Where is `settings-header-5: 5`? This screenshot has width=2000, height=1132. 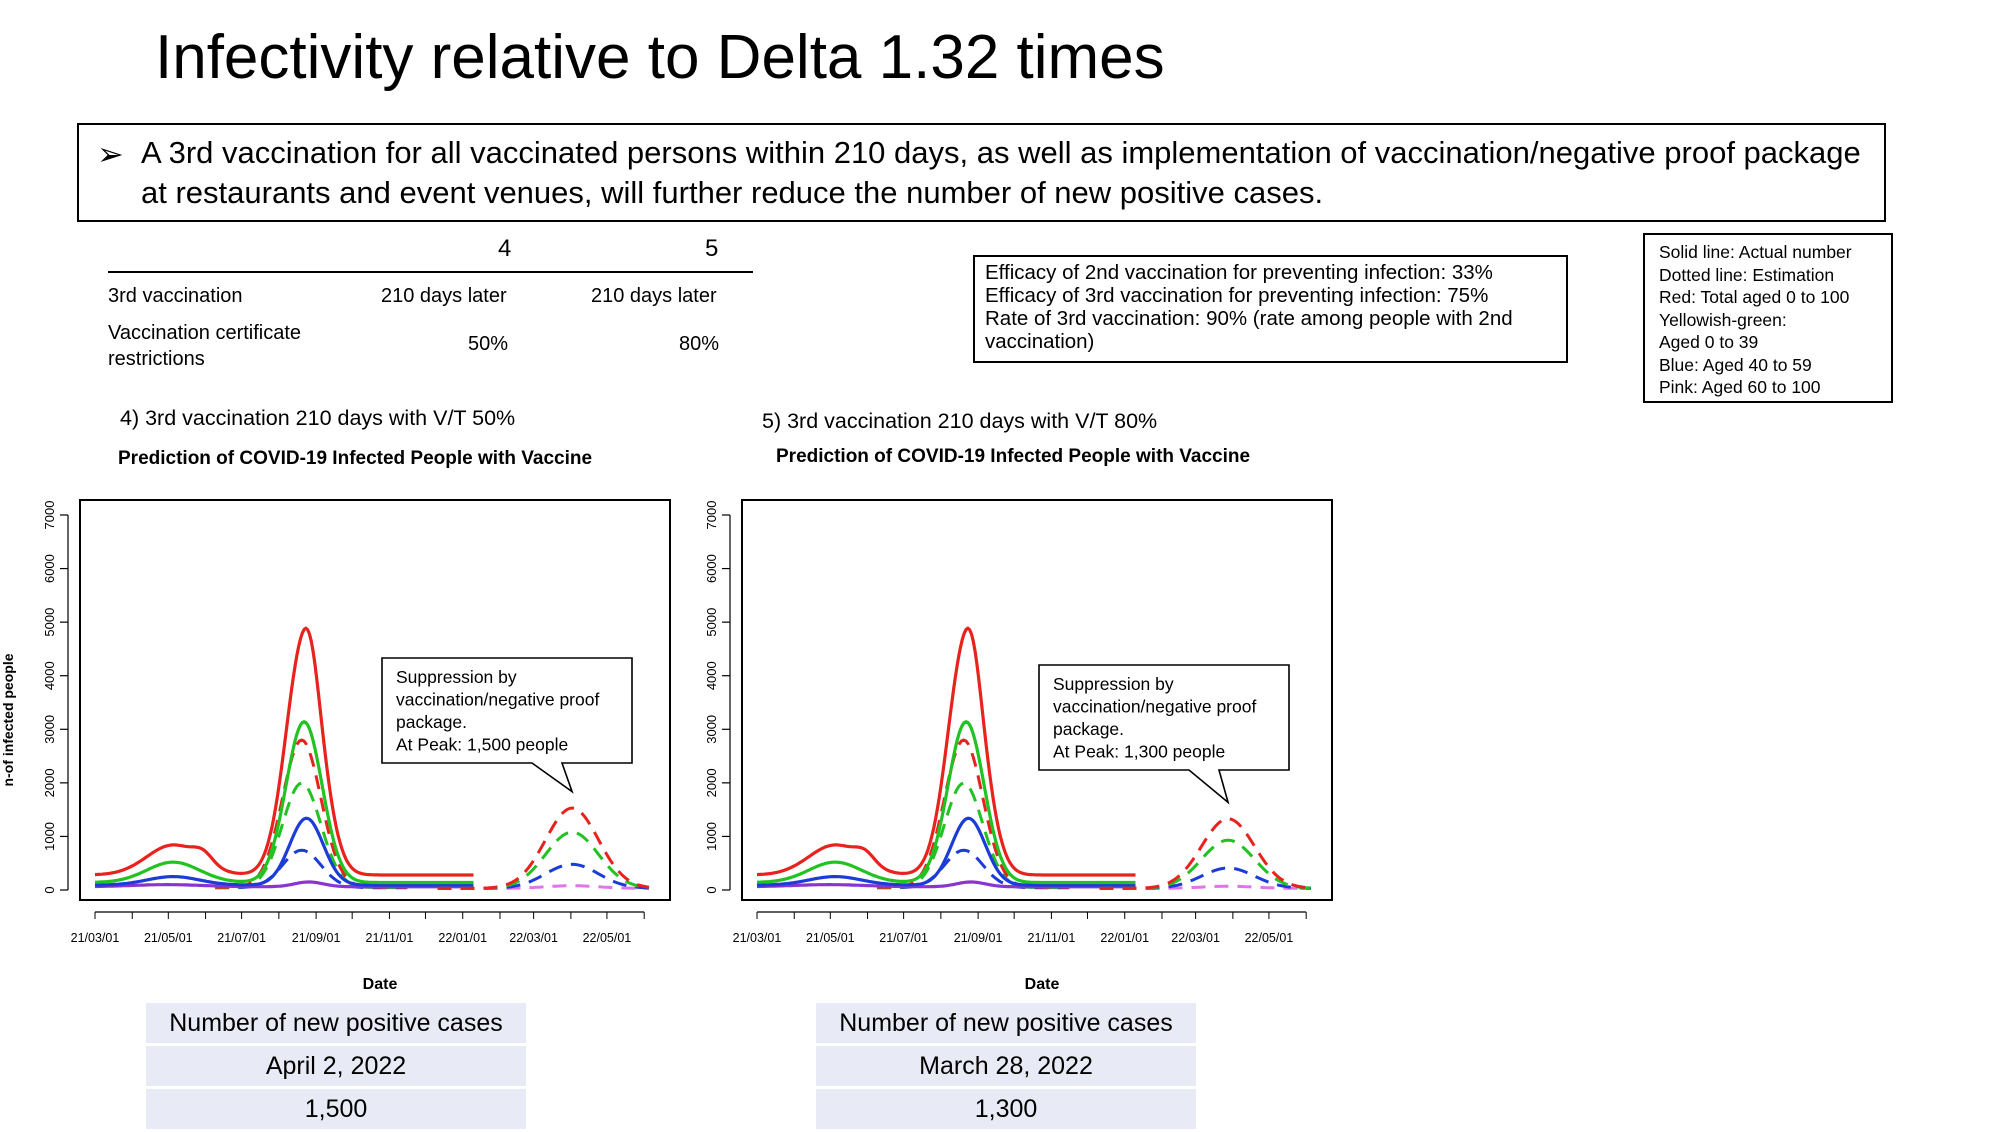
settings-header-5: 5 is located at coordinates (712, 248).